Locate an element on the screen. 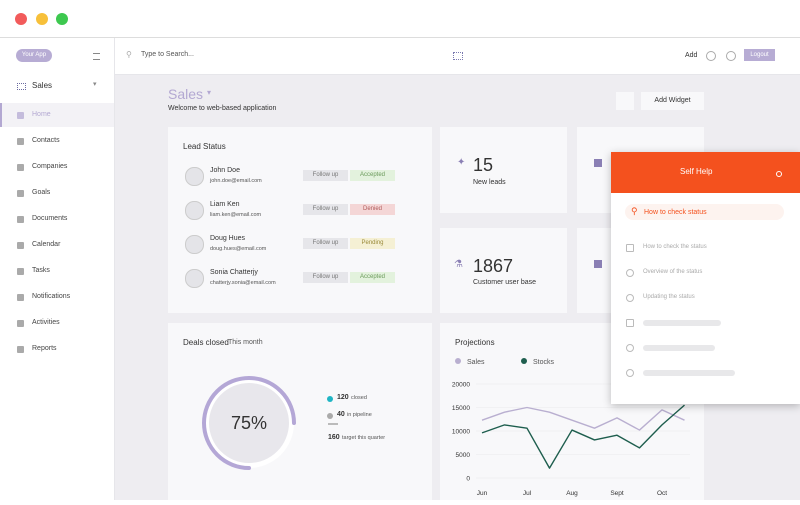 Image resolution: width=800 pixels, height=505 pixels. nav-item: Contacts is located at coordinates (46, 140).